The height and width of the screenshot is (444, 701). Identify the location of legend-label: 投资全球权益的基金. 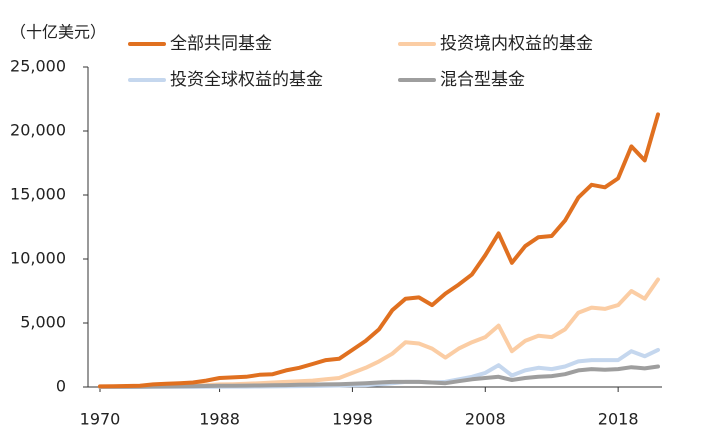
(246, 80).